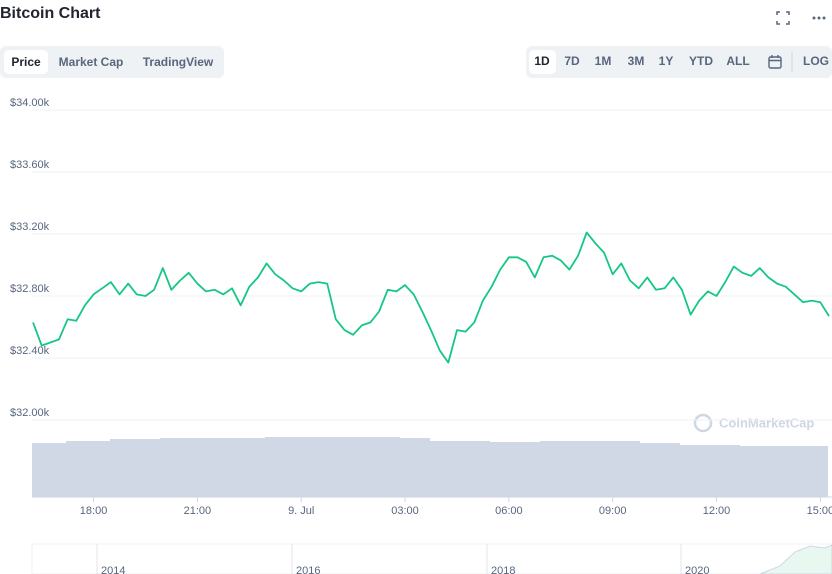  I want to click on navigator, so click(431, 558).